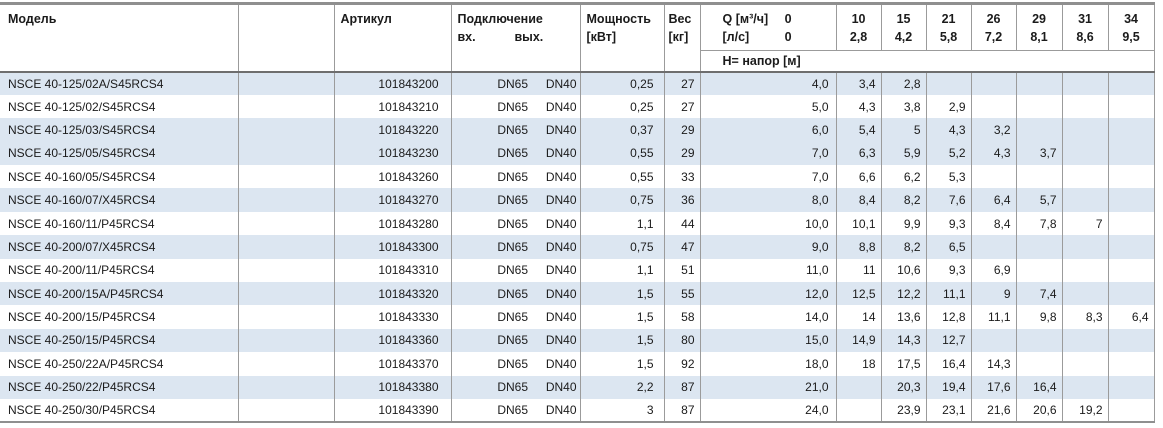 This screenshot has height=428, width=1163. Describe the element at coordinates (119, 387) in the screenshot. I see `cell-model: NSCE 40-250/22/P45RCS4` at that location.